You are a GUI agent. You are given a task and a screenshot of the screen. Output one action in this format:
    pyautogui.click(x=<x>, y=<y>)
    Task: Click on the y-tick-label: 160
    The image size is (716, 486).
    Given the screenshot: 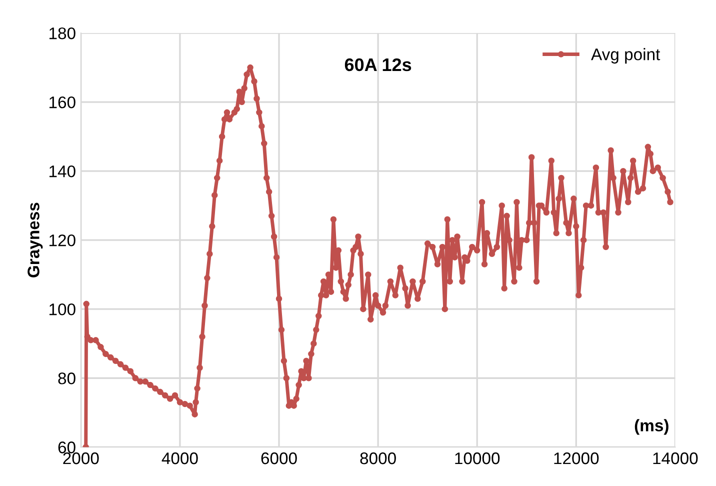 What is the action you would take?
    pyautogui.click(x=63, y=102)
    